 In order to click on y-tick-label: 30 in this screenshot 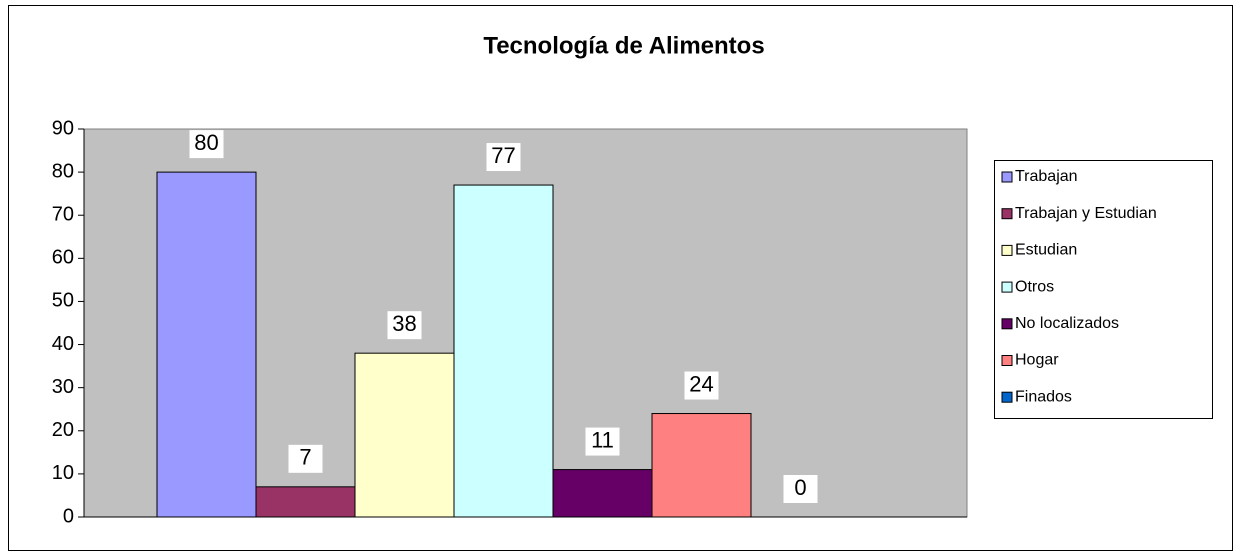, I will do `click(63, 387)`.